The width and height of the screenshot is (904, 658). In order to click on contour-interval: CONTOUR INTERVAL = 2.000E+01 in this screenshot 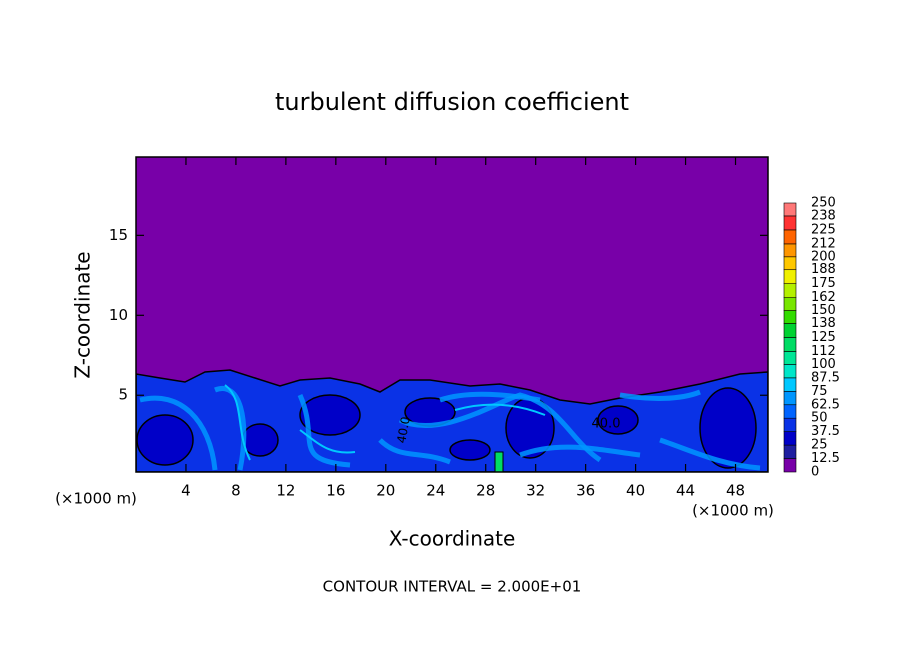, I will do `click(452, 587)`.